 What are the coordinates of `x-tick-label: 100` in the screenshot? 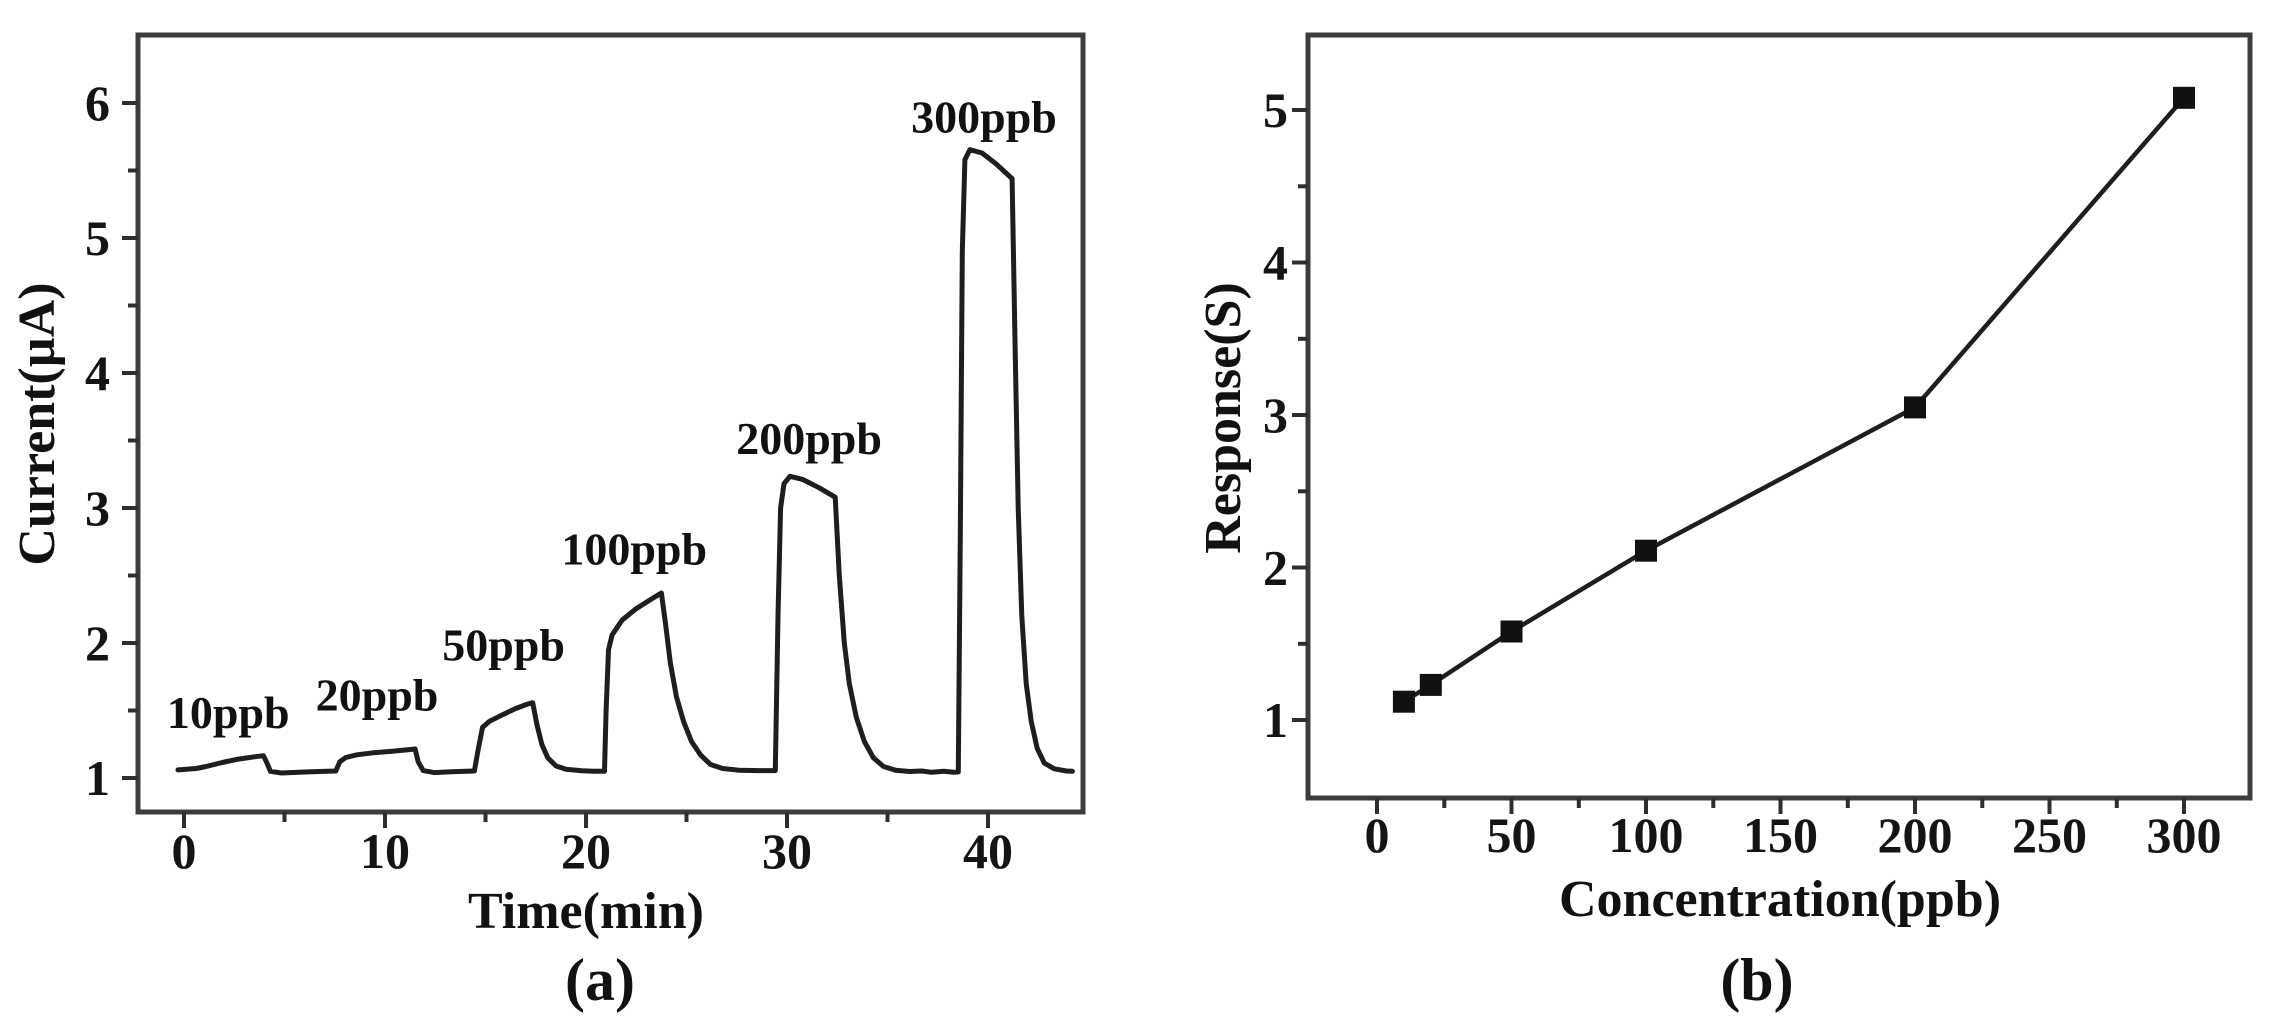 It's located at (1646, 835).